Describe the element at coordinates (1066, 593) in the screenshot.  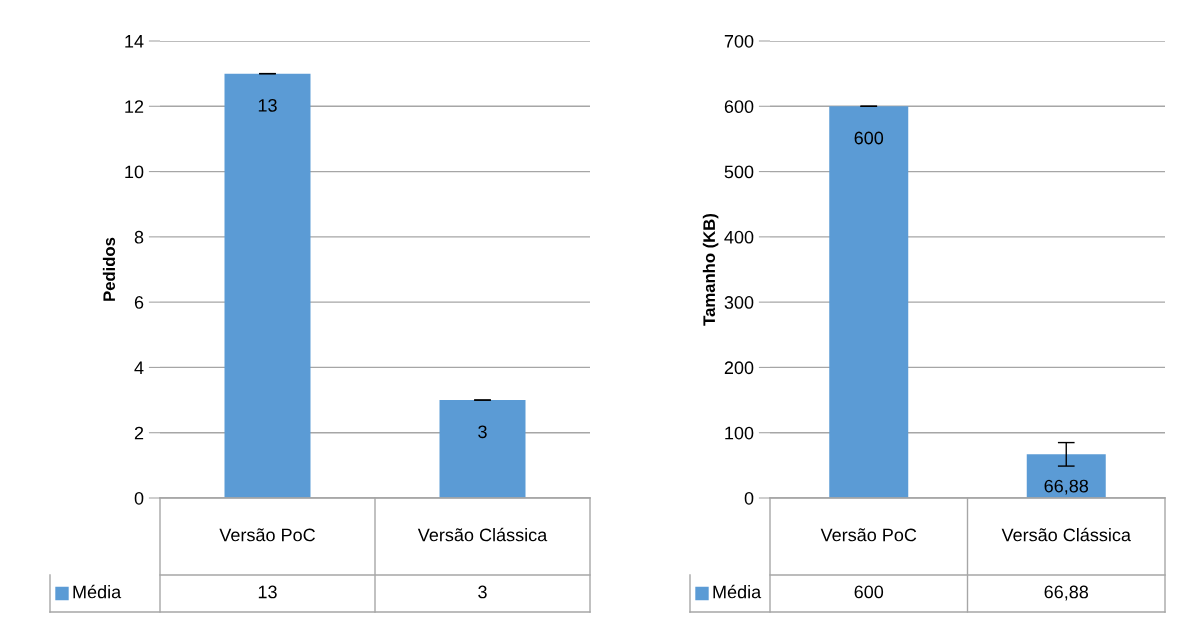
I see `data-label: 66,88` at that location.